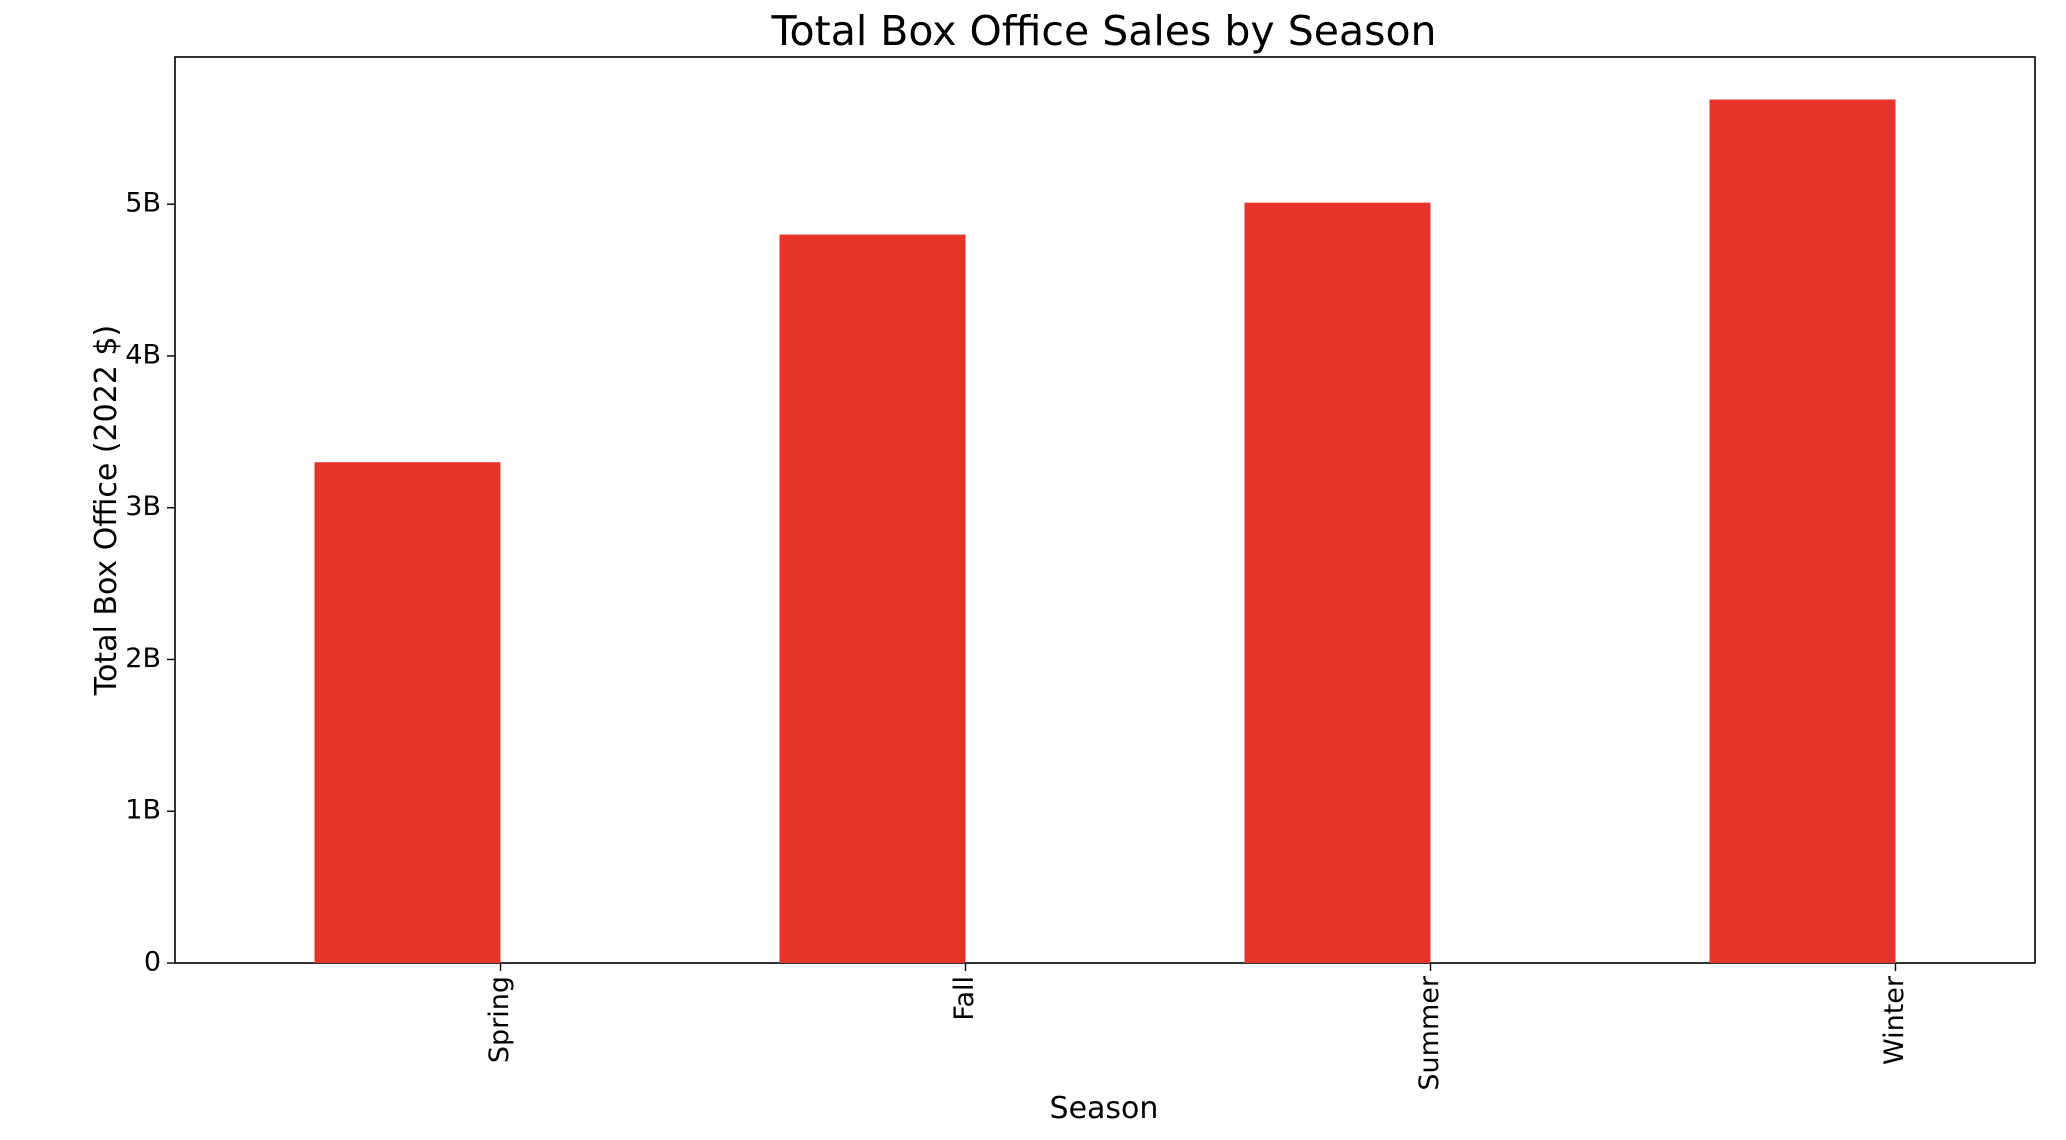 This screenshot has height=1140, width=2066. What do you see at coordinates (407, 712) in the screenshot?
I see `bar-spring` at bounding box center [407, 712].